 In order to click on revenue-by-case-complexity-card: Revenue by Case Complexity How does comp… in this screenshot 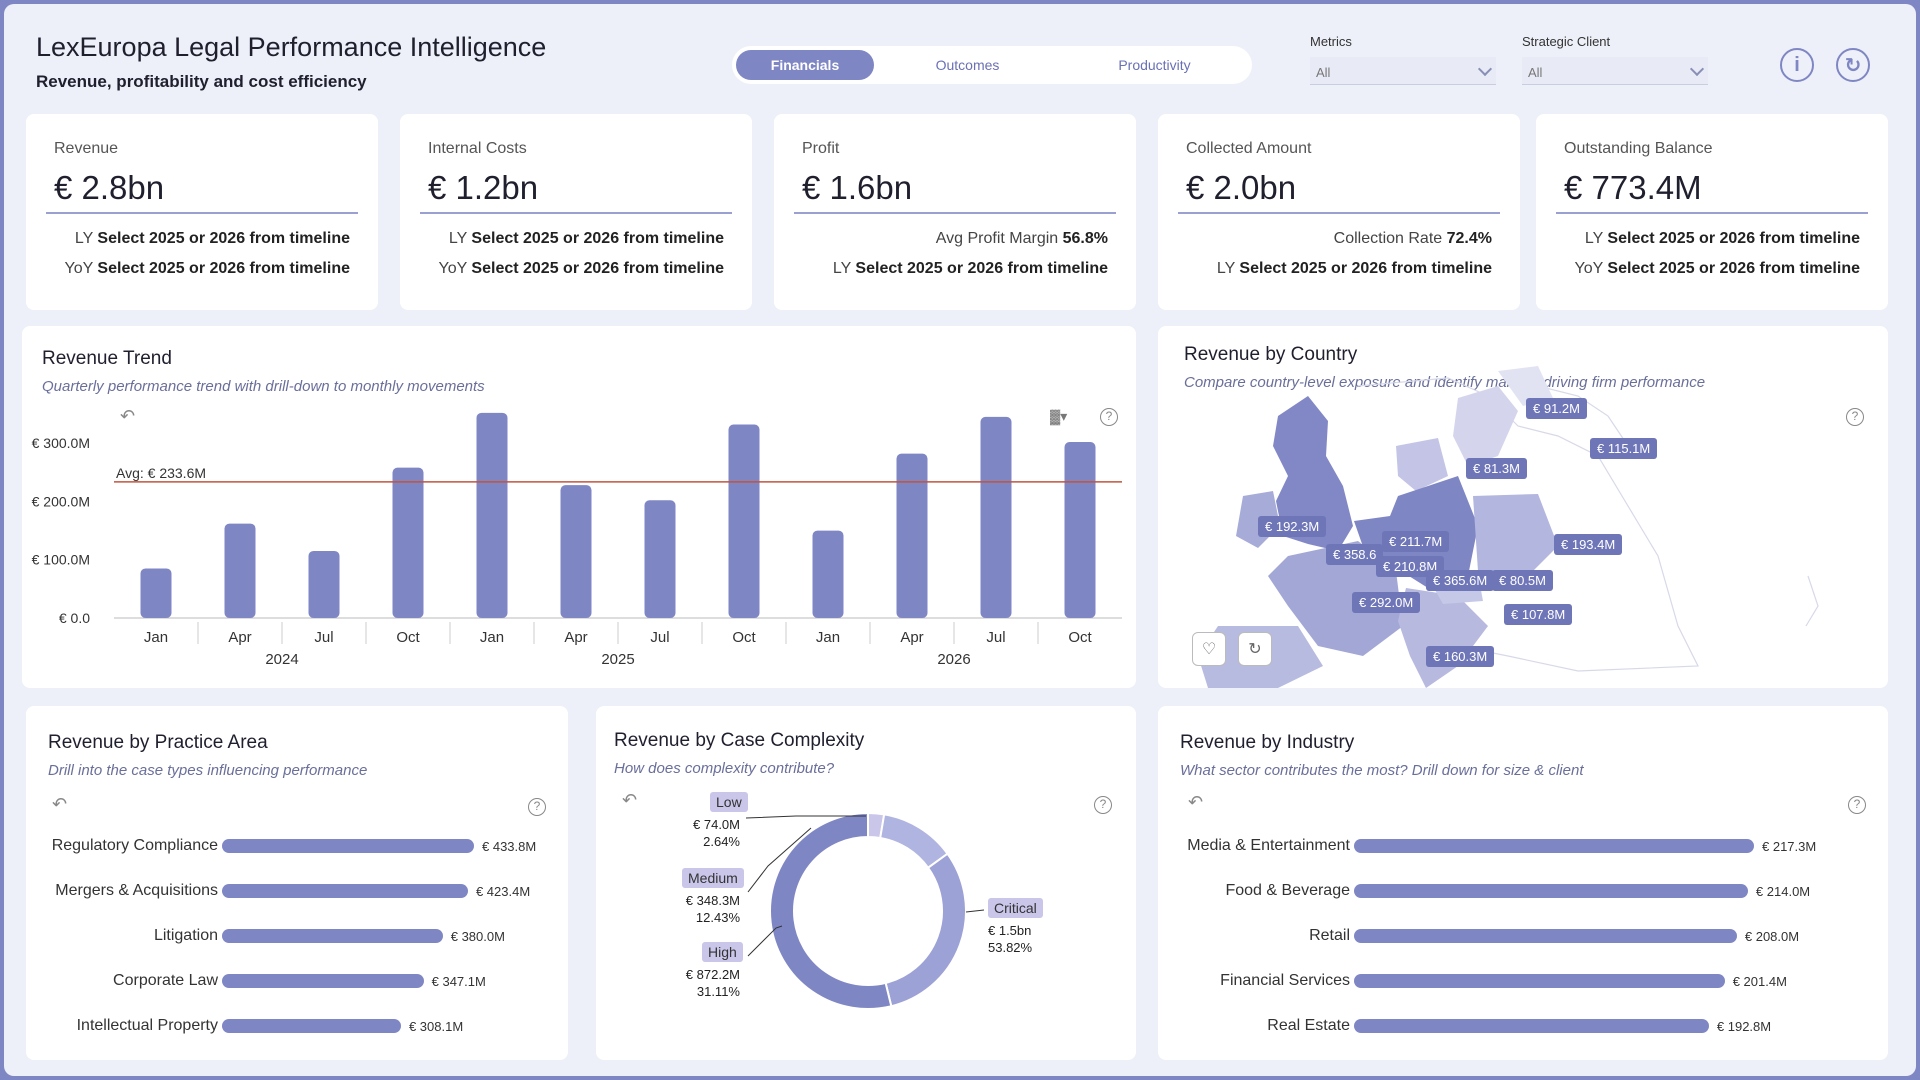, I will do `click(866, 883)`.